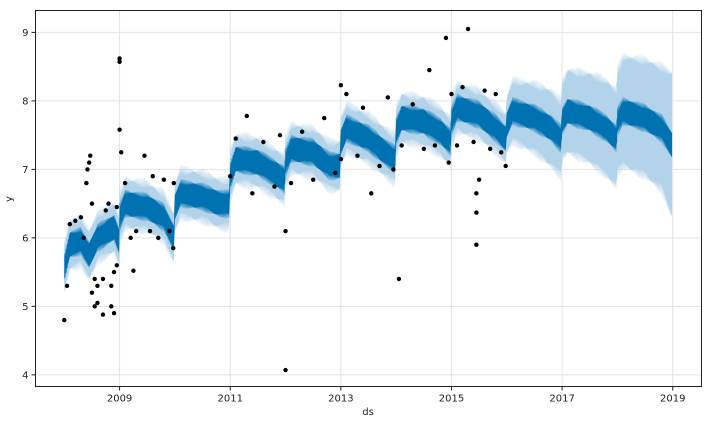  I want to click on y-tick-label: 8, so click(25, 101).